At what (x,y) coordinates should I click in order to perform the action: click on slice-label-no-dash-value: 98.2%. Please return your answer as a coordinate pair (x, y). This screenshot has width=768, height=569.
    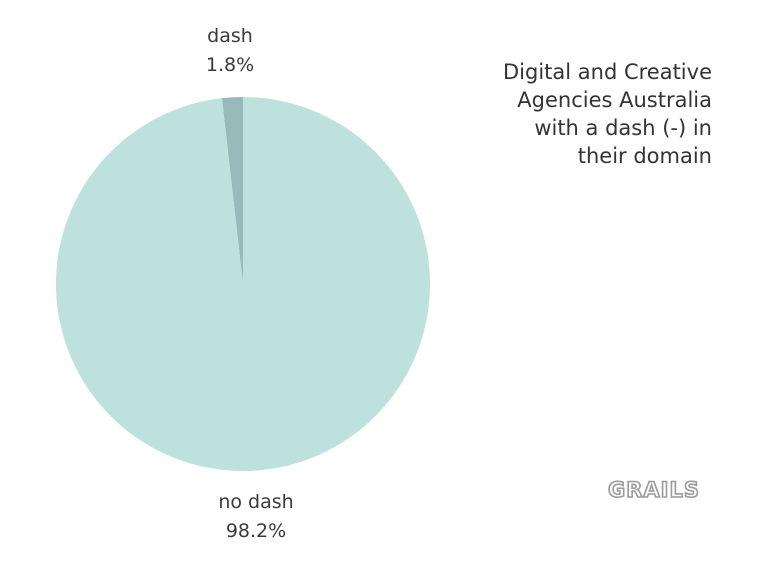
    Looking at the image, I should click on (256, 531).